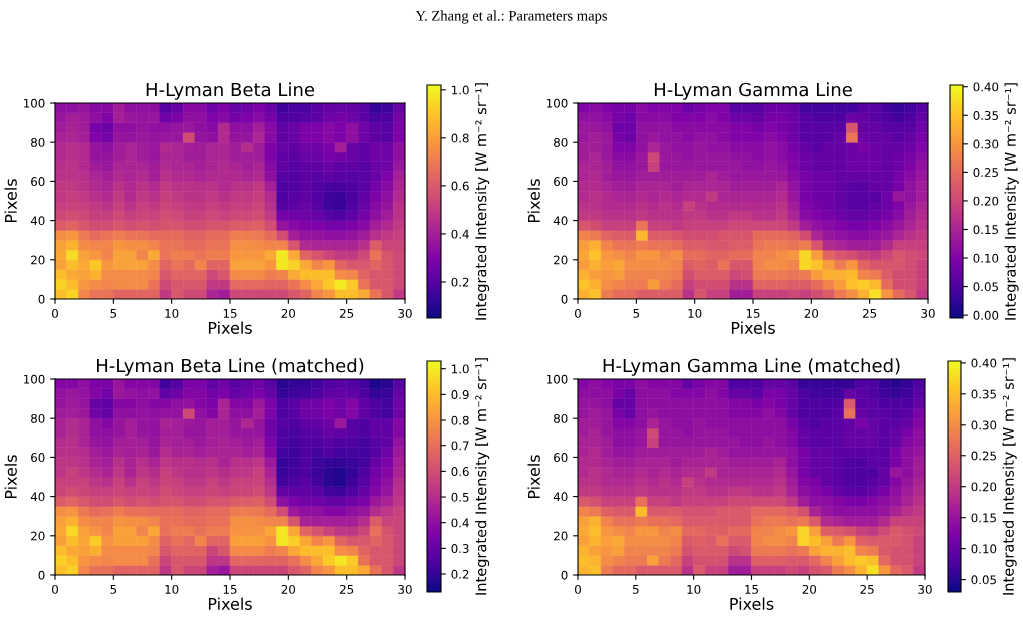 This screenshot has width=1023, height=618. I want to click on color-bar-label: 0.5, so click(460, 497).